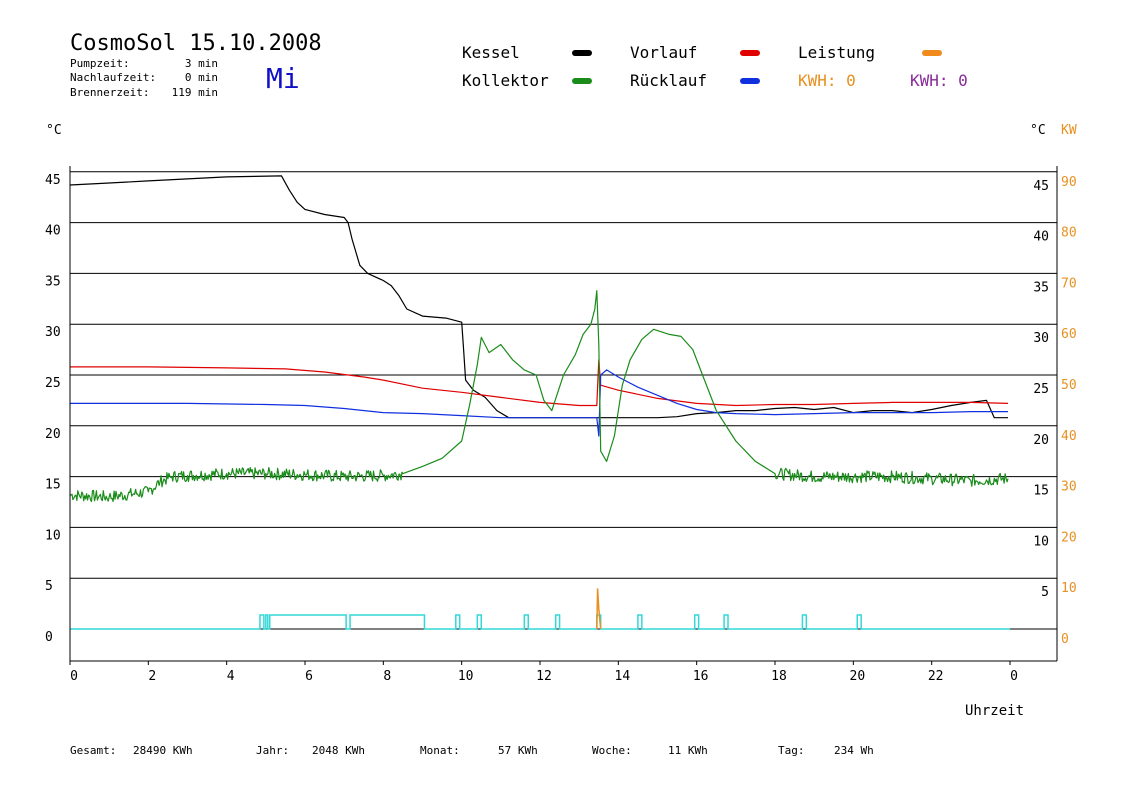 The width and height of the screenshot is (1148, 812). I want to click on pump-pulse-line, so click(540, 622).